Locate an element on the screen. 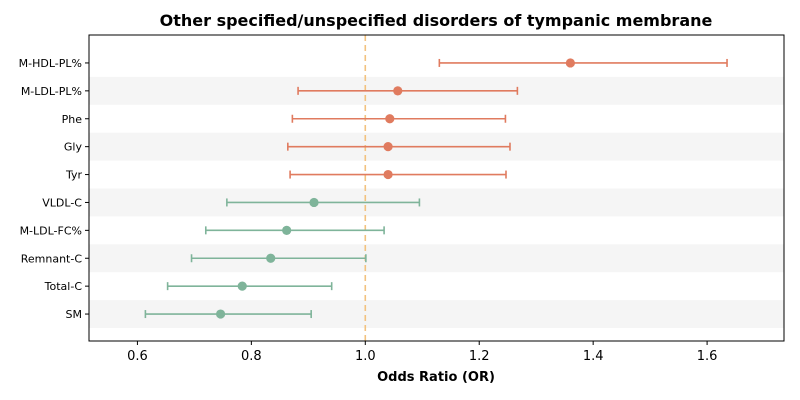 Image resolution: width=800 pixels, height=400 pixels. y-tick-label: M-HDL-PL% is located at coordinates (50, 63).